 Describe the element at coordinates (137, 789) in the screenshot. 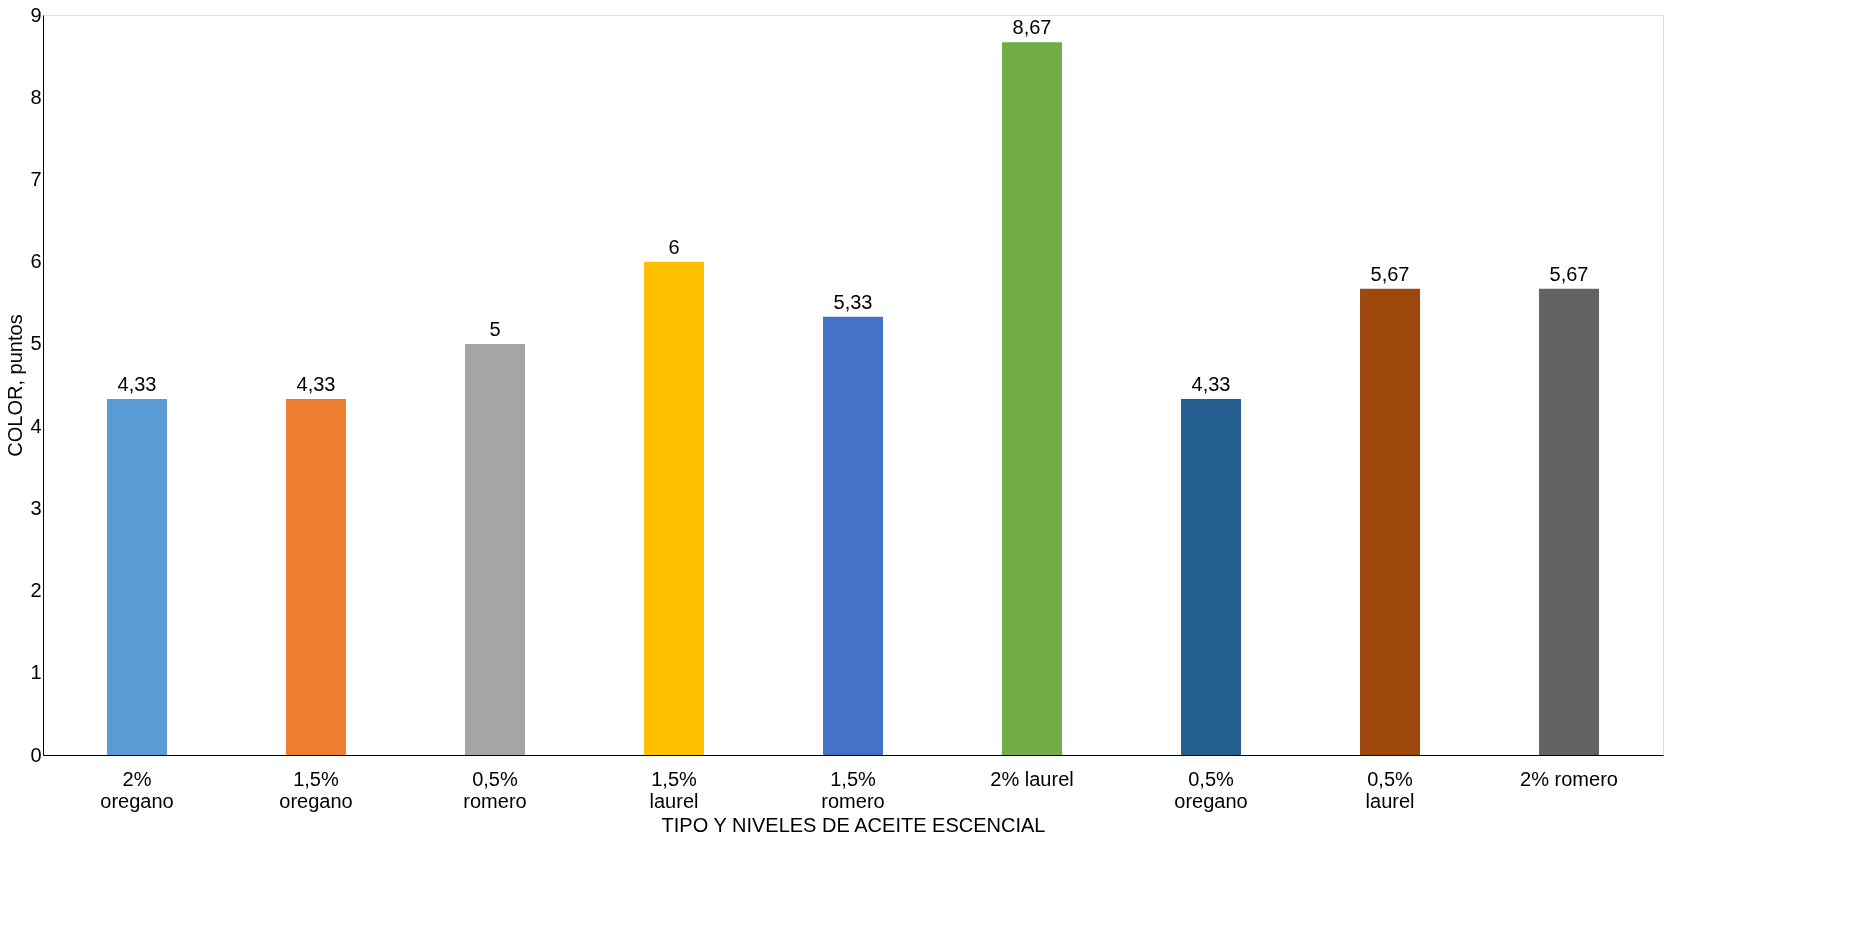

I see `x-tick-label: 2% oregano` at that location.